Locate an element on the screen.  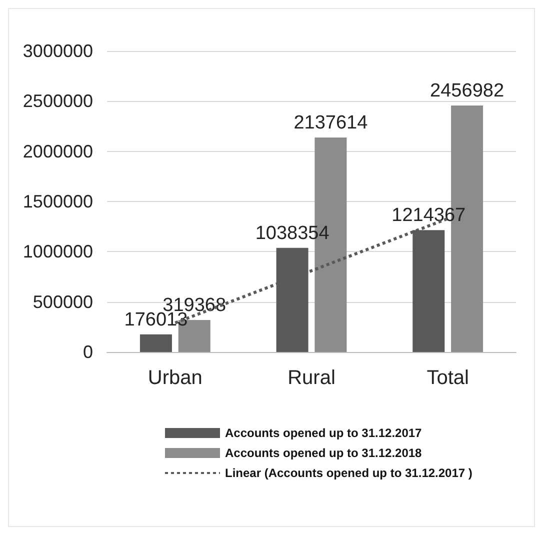
y-tick-label: 1500000 is located at coordinates (57, 202).